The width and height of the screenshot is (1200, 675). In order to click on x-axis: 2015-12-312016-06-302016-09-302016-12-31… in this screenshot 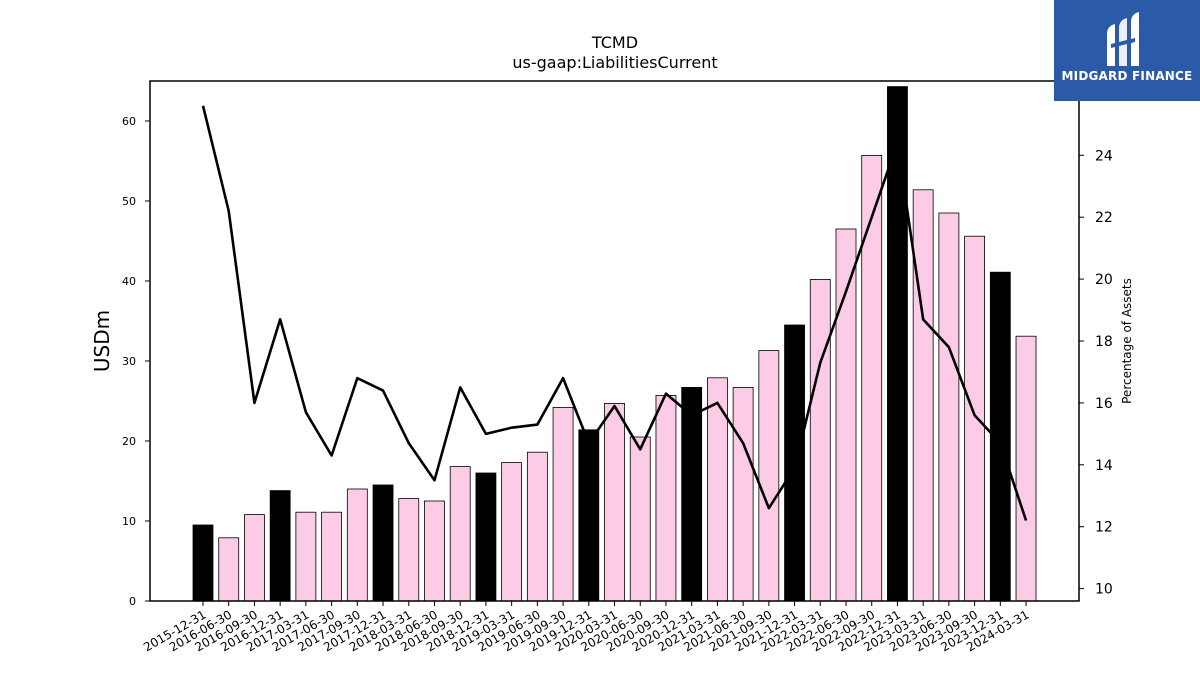, I will do `click(586, 627)`.